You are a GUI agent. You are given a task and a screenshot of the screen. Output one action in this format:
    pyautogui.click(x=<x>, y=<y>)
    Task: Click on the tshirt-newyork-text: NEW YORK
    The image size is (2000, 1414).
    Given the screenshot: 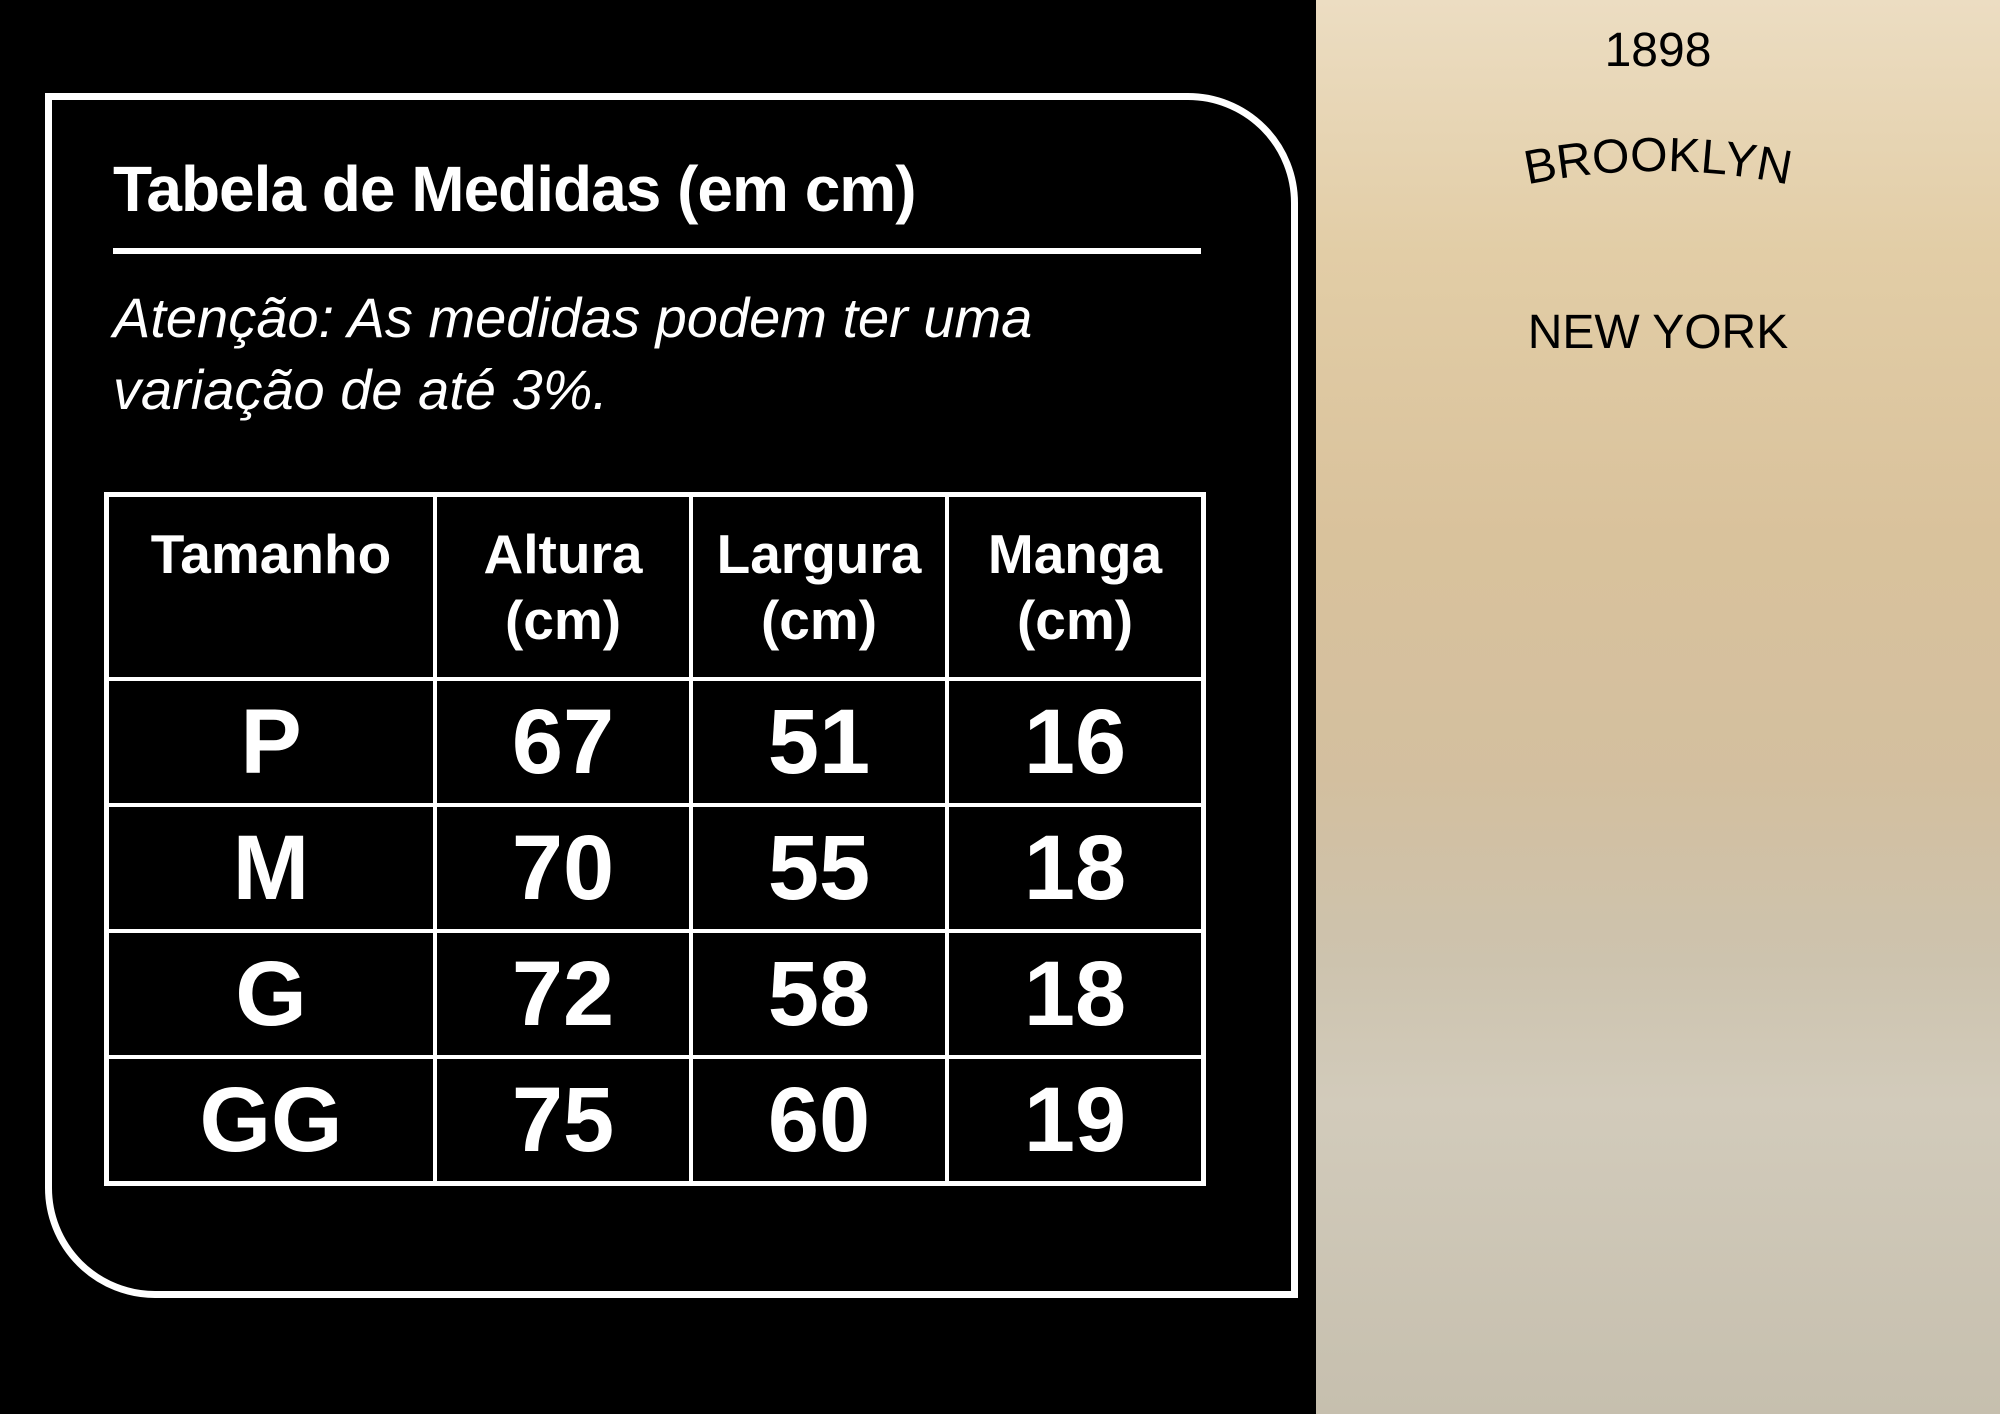 What is the action you would take?
    pyautogui.click(x=1658, y=332)
    